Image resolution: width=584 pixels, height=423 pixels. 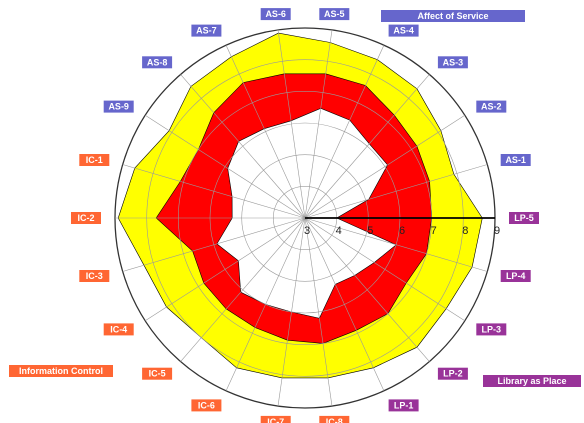 I want to click on axis-label-text: IC-3, so click(x=94, y=276).